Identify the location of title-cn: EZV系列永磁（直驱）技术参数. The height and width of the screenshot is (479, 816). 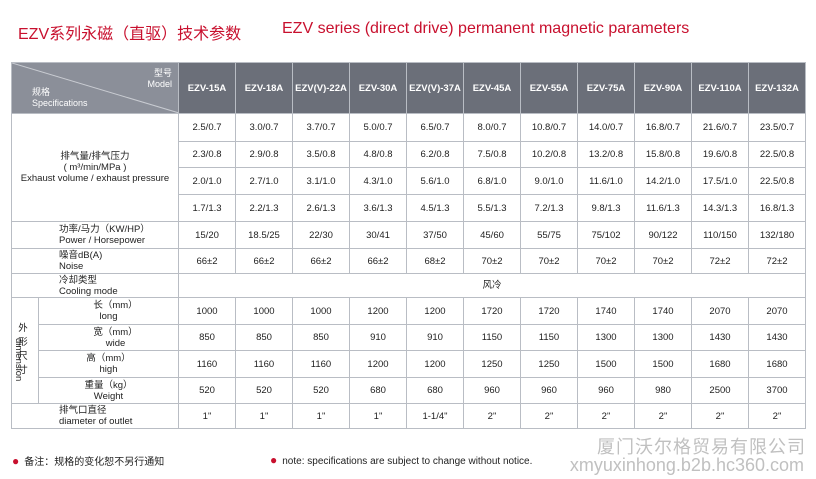
(130, 34).